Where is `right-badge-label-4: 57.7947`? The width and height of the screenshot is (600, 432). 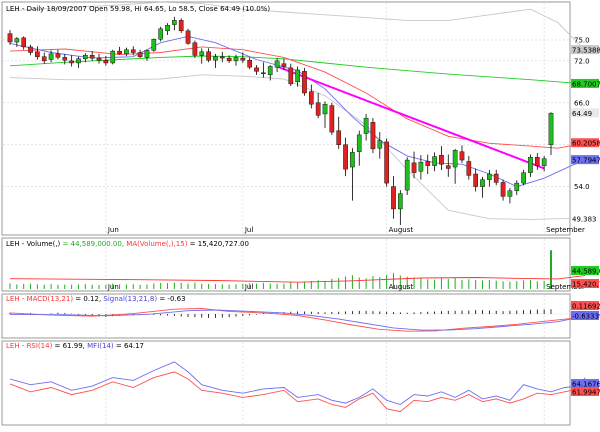
right-badge-label-4: 57.7947 is located at coordinates (586, 161).